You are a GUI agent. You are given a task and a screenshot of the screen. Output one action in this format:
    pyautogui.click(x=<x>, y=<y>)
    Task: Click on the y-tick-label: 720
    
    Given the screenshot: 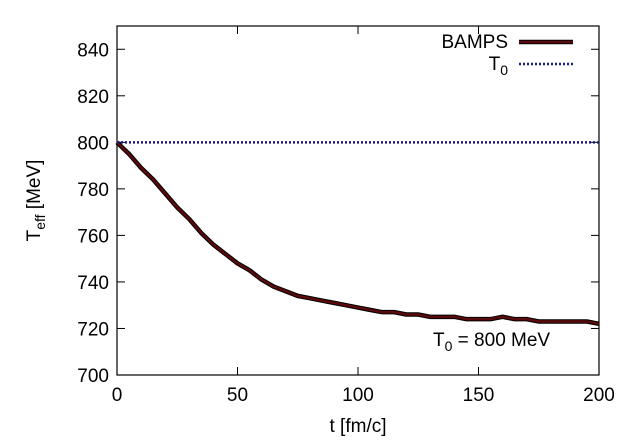 What is the action you would take?
    pyautogui.click(x=93, y=329)
    